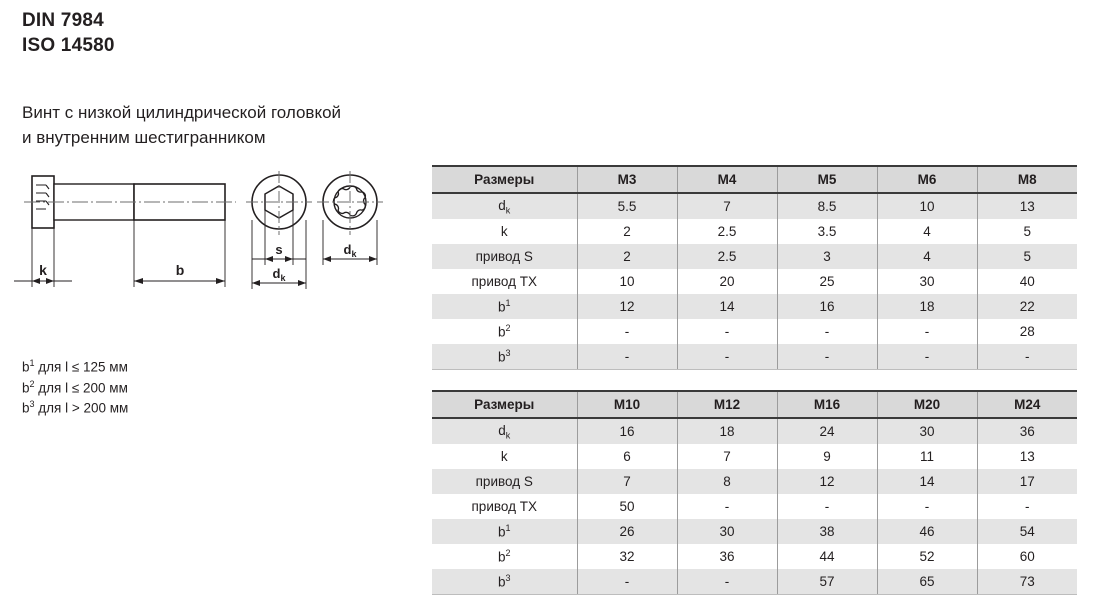 The height and width of the screenshot is (605, 1095). I want to click on table-cell: 60, so click(1026, 556).